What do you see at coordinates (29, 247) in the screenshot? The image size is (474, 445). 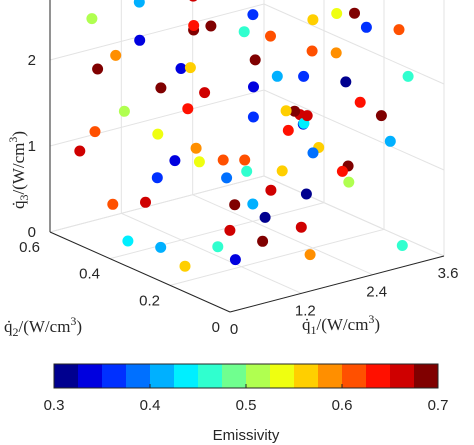 I see `y-tick-label: 0.6` at bounding box center [29, 247].